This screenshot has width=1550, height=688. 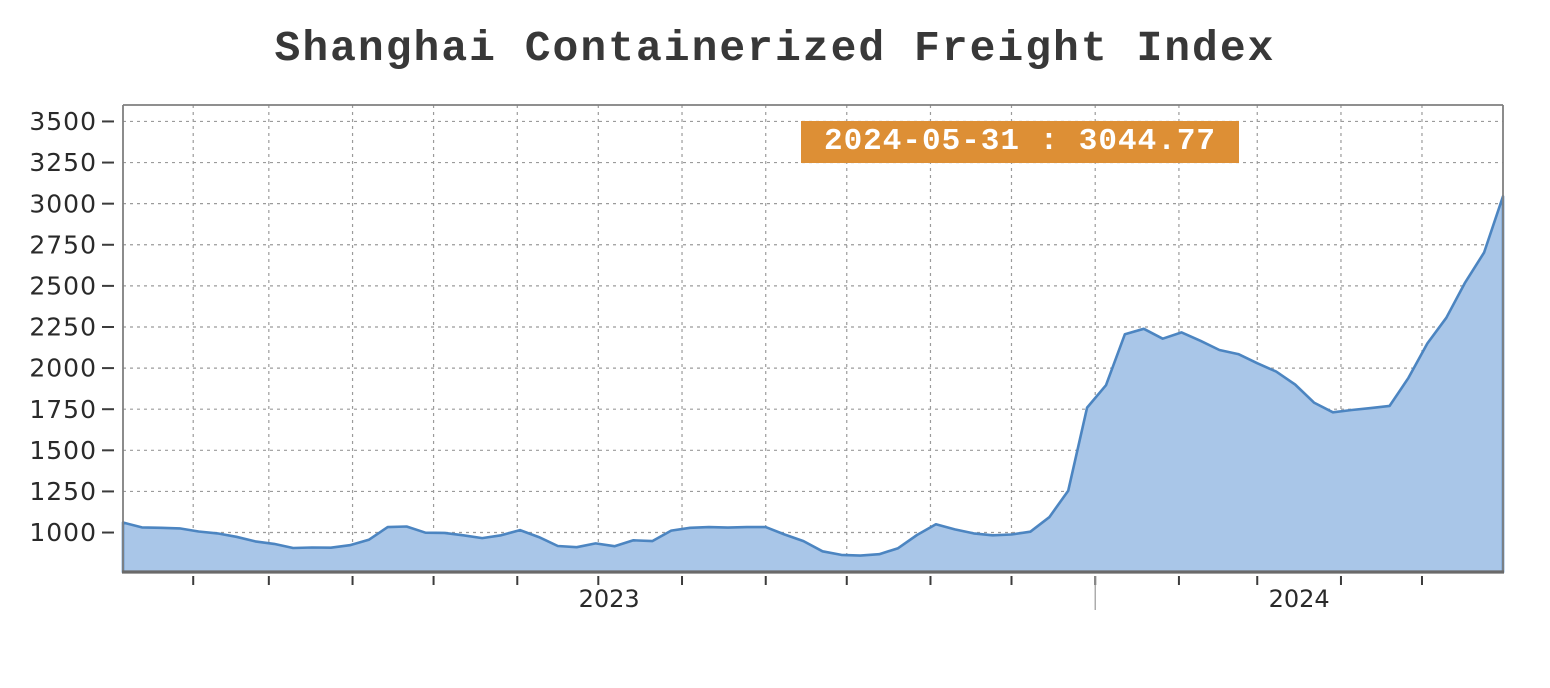 I want to click on y-tick-label: 2250, so click(x=63, y=327).